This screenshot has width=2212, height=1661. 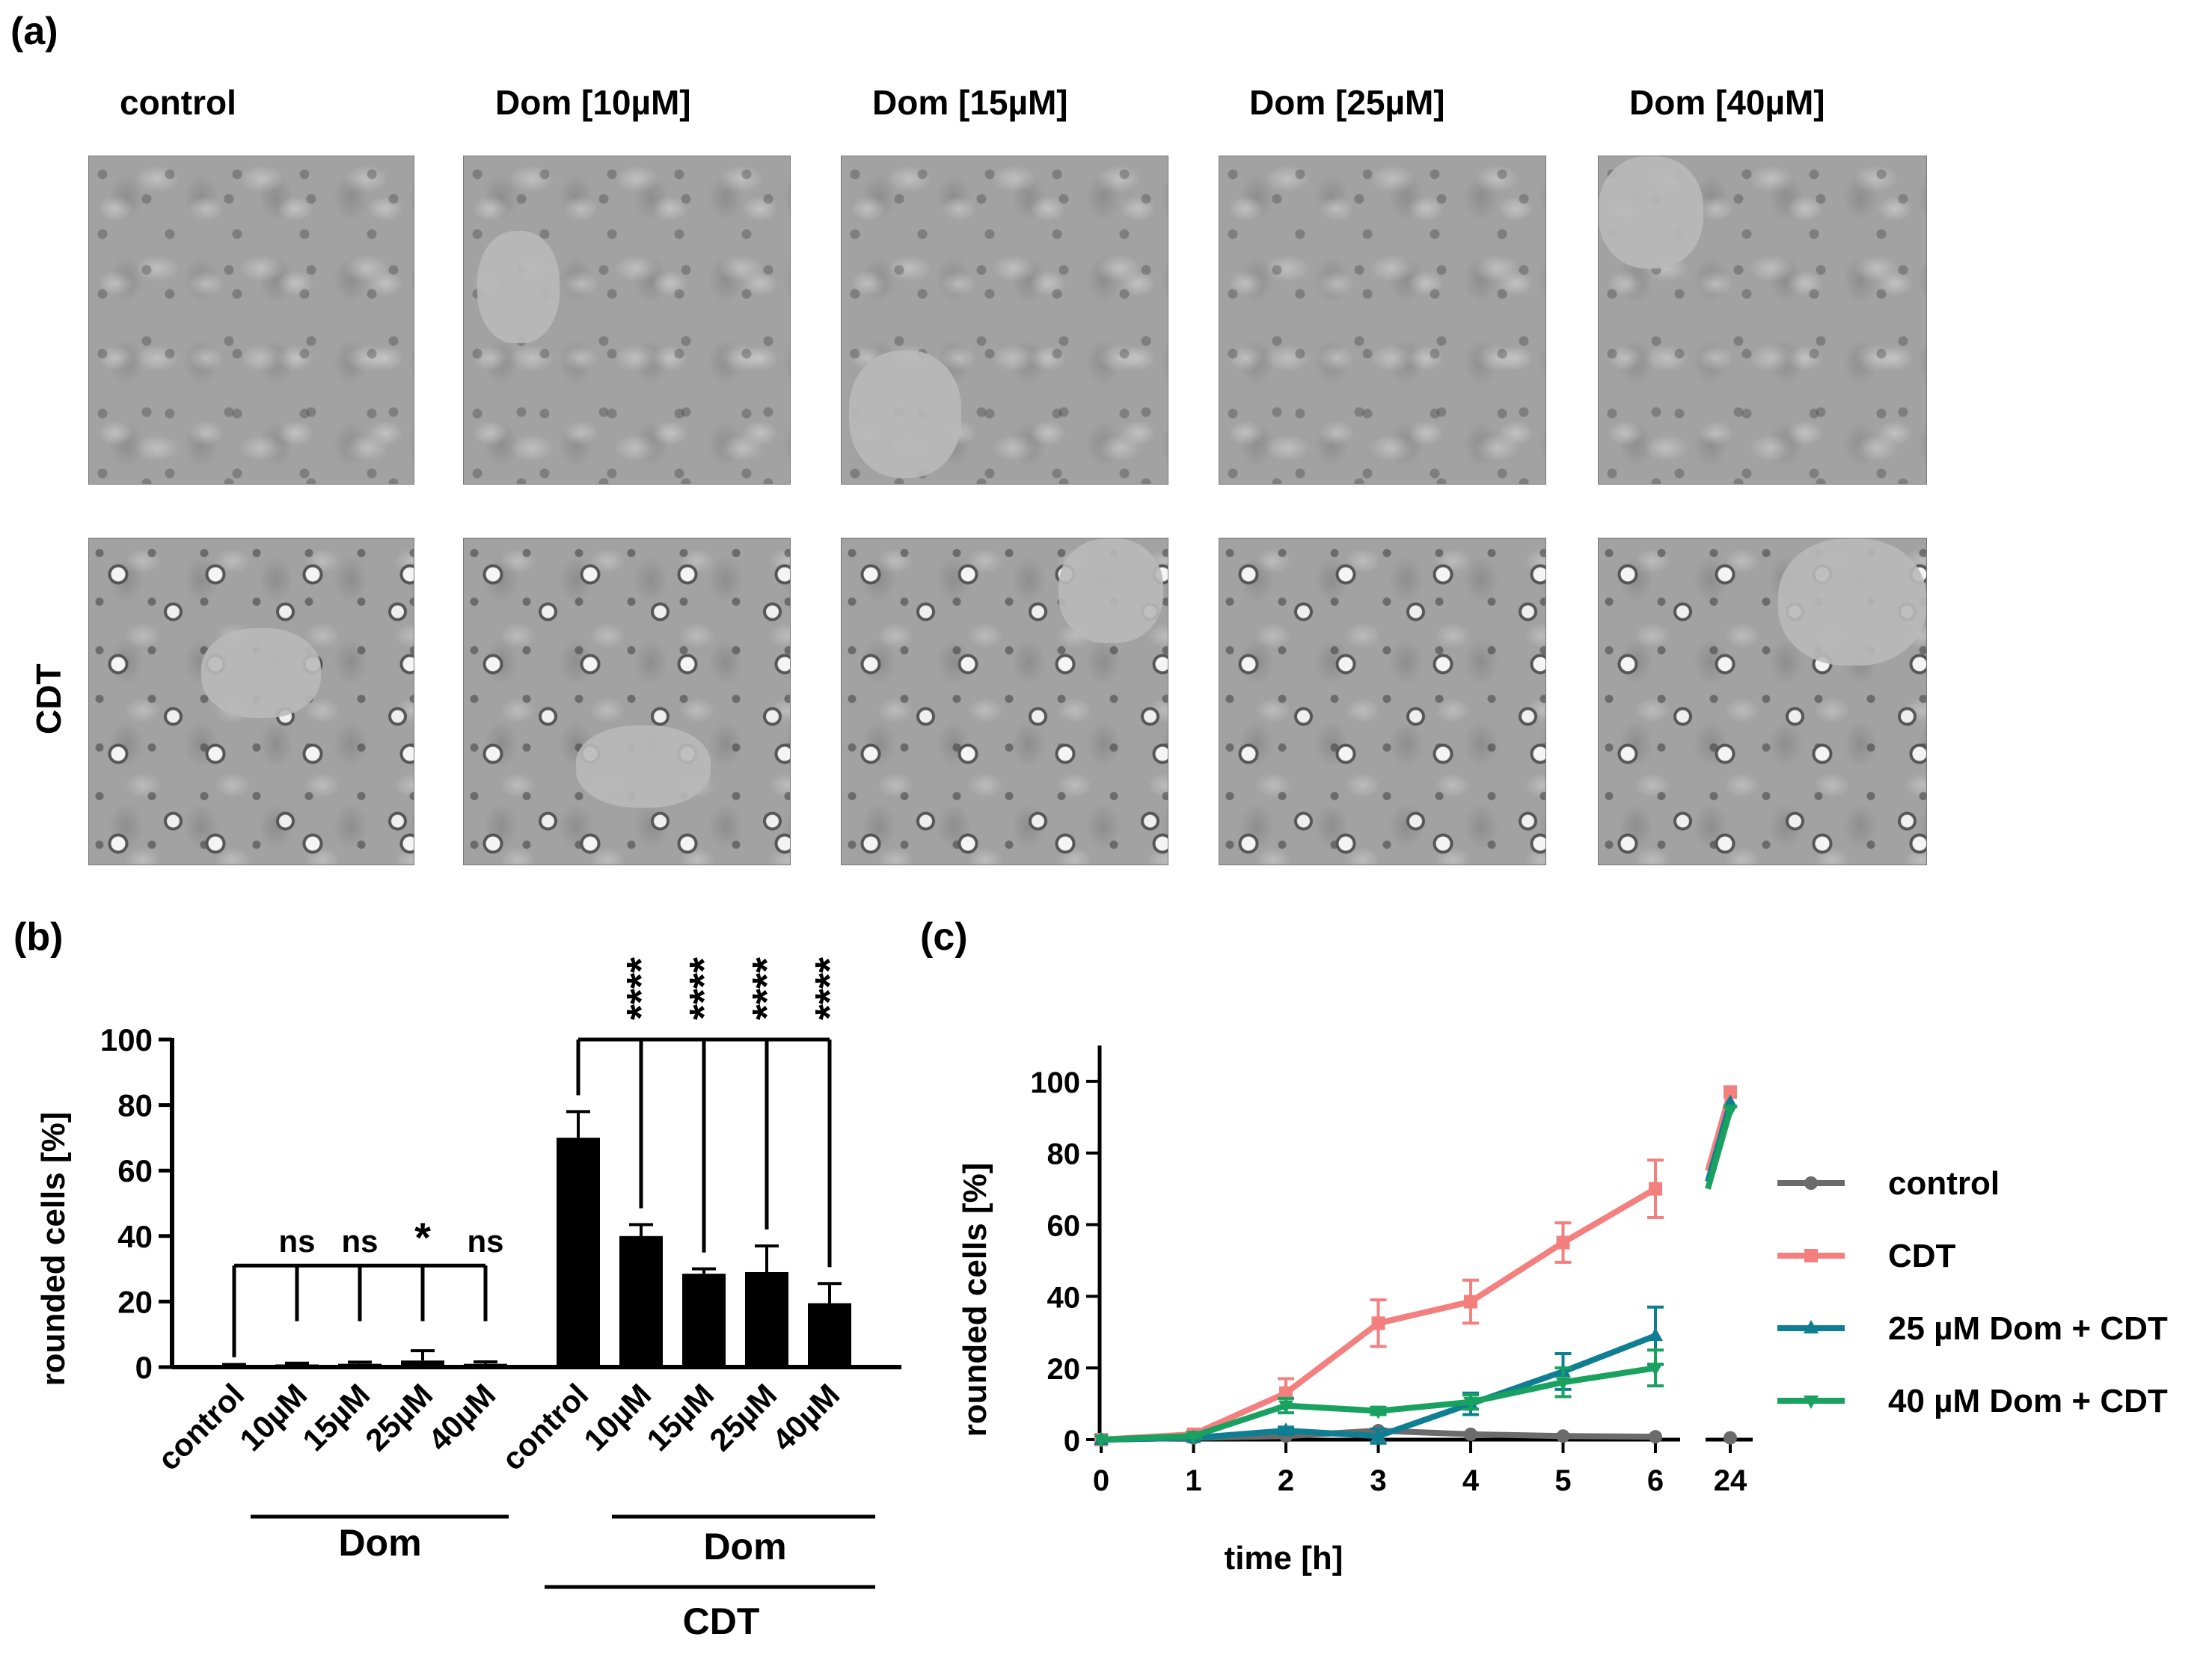 I want to click on row-label-cdt: CDT, so click(x=48, y=698).